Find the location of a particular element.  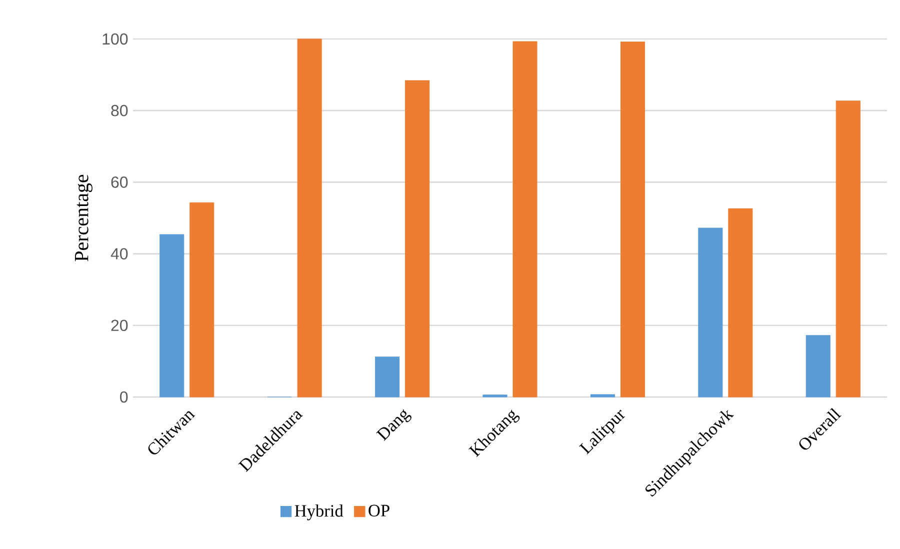

y-tick-label: 20 is located at coordinates (119, 326).